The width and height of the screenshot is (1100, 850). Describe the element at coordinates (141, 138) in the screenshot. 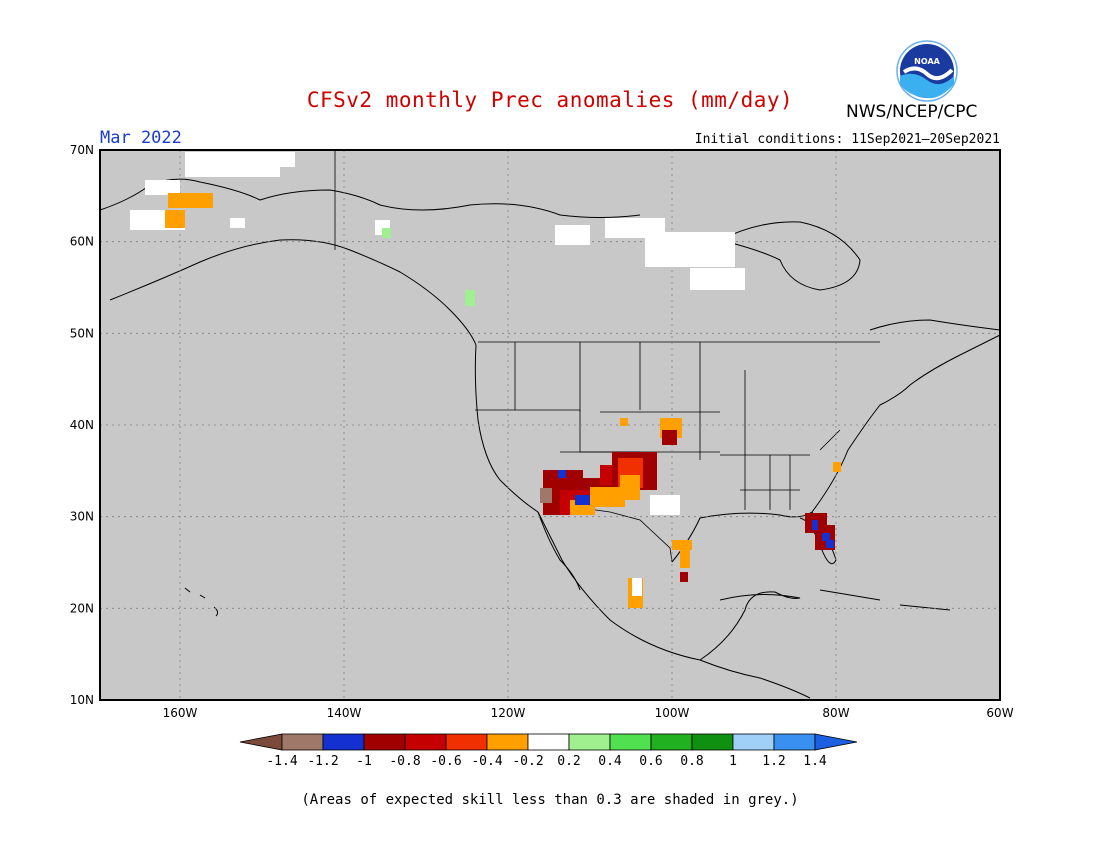

I see `forecast-month: Mar 2022` at that location.